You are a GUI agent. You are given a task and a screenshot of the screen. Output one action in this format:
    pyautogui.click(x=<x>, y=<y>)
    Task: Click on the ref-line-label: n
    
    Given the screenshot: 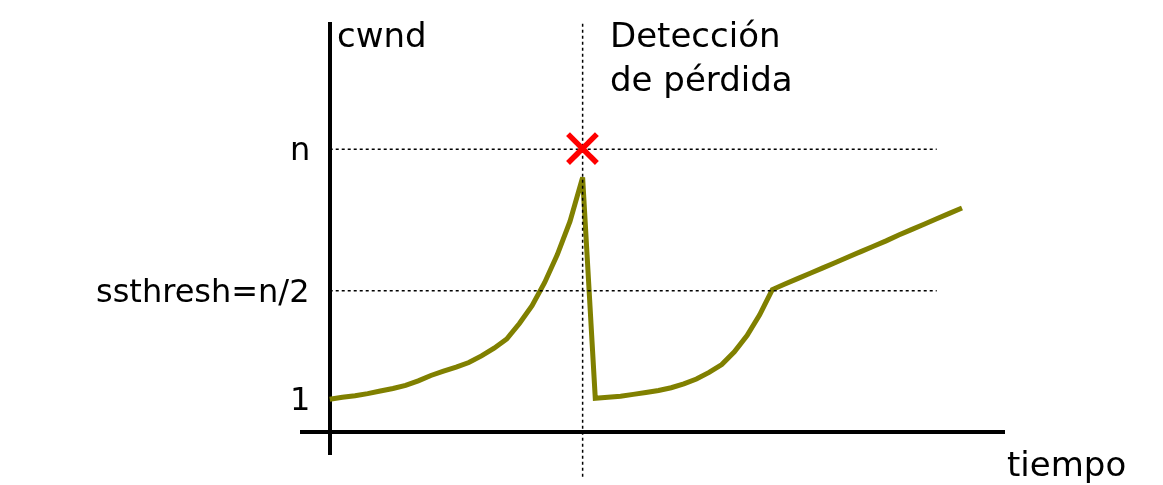 What is the action you would take?
    pyautogui.click(x=300, y=149)
    